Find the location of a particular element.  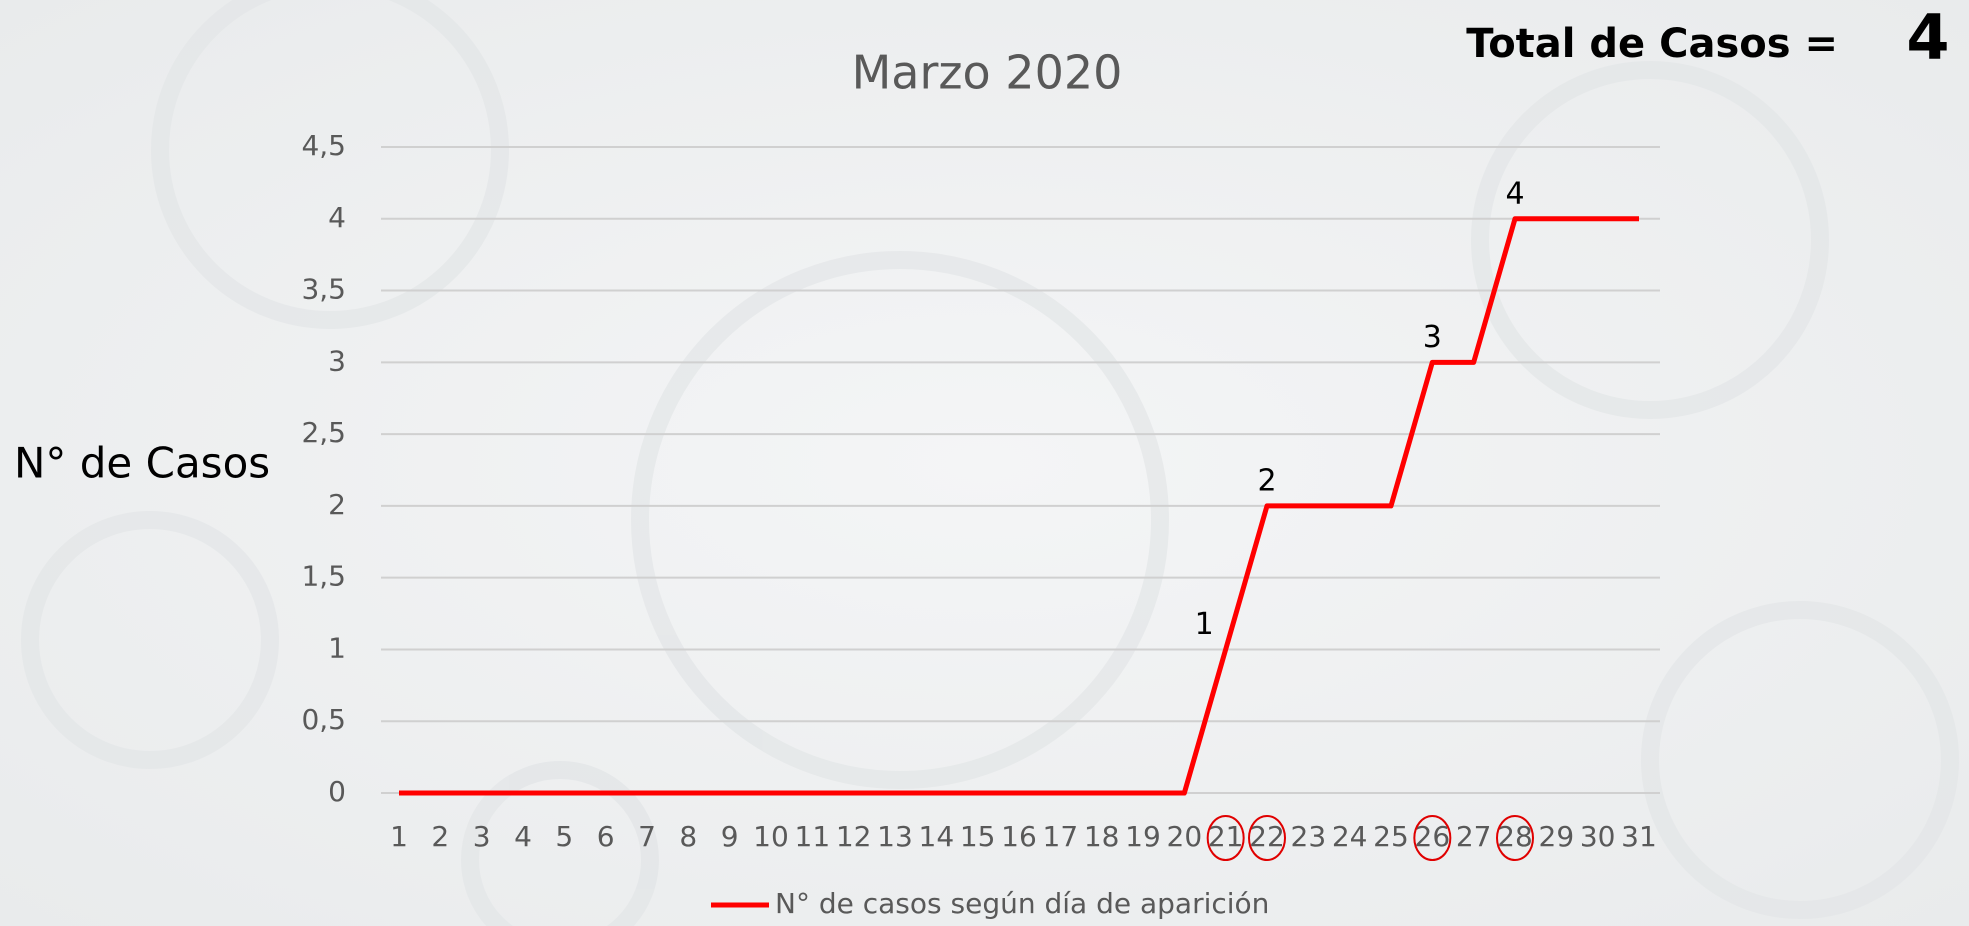

y-tick-label: 0,5 is located at coordinates (323, 719).